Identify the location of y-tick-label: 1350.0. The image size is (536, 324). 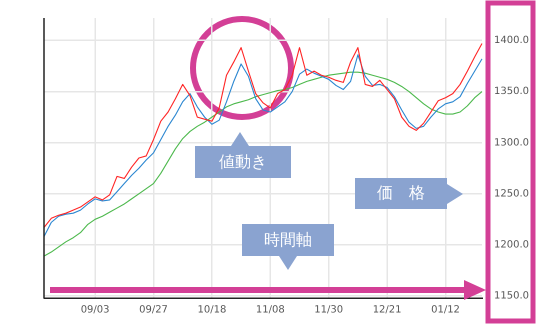
(511, 92).